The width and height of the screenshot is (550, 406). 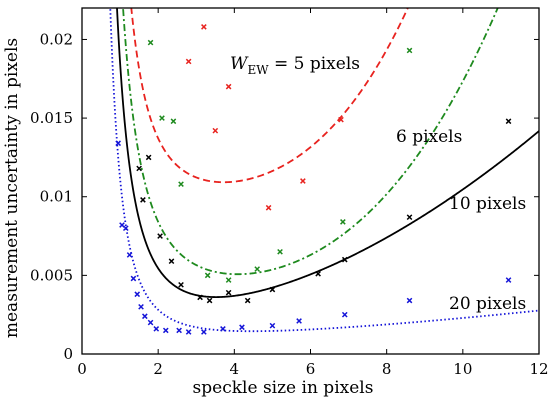 I want to click on curve-label-10-pixels: 10 pixels, so click(x=487, y=204).